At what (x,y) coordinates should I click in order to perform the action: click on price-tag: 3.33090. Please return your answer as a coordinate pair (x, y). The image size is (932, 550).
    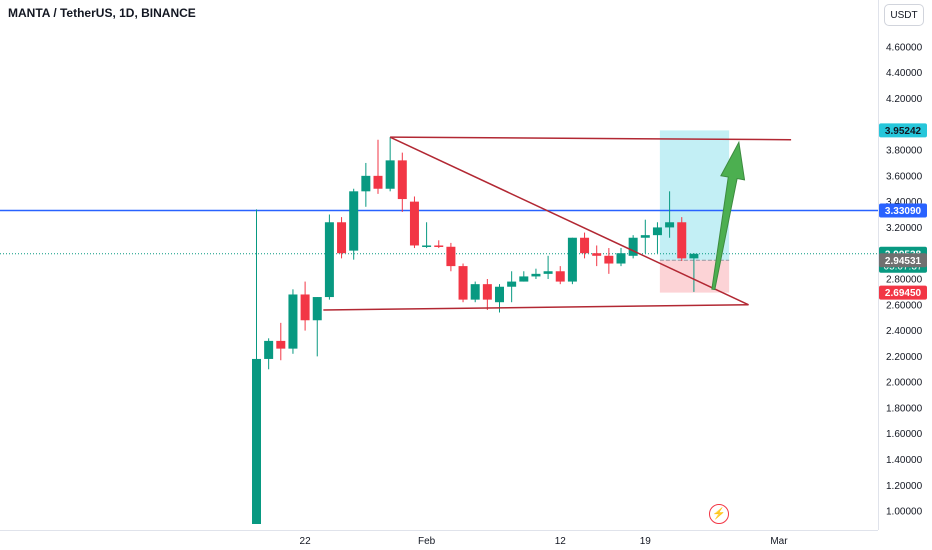
    Looking at the image, I should click on (903, 210).